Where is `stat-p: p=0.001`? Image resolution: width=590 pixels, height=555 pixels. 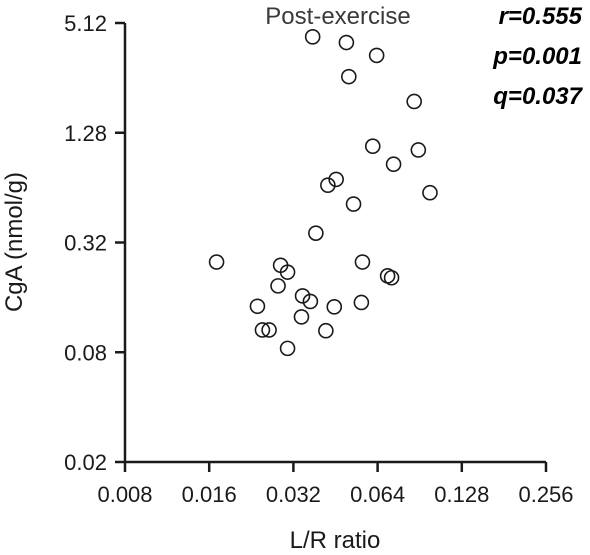 stat-p: p=0.001 is located at coordinates (537, 56).